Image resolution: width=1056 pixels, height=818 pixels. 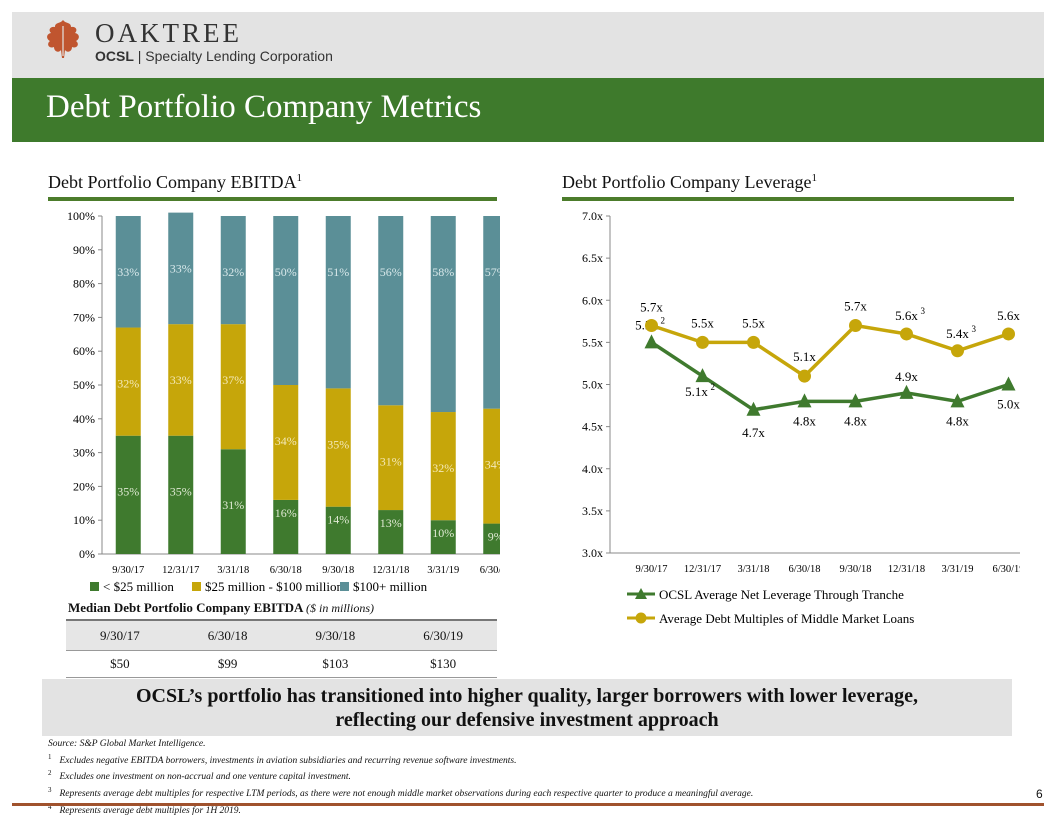 I want to click on median-title-note: ($ in millions), so click(x=339, y=608).